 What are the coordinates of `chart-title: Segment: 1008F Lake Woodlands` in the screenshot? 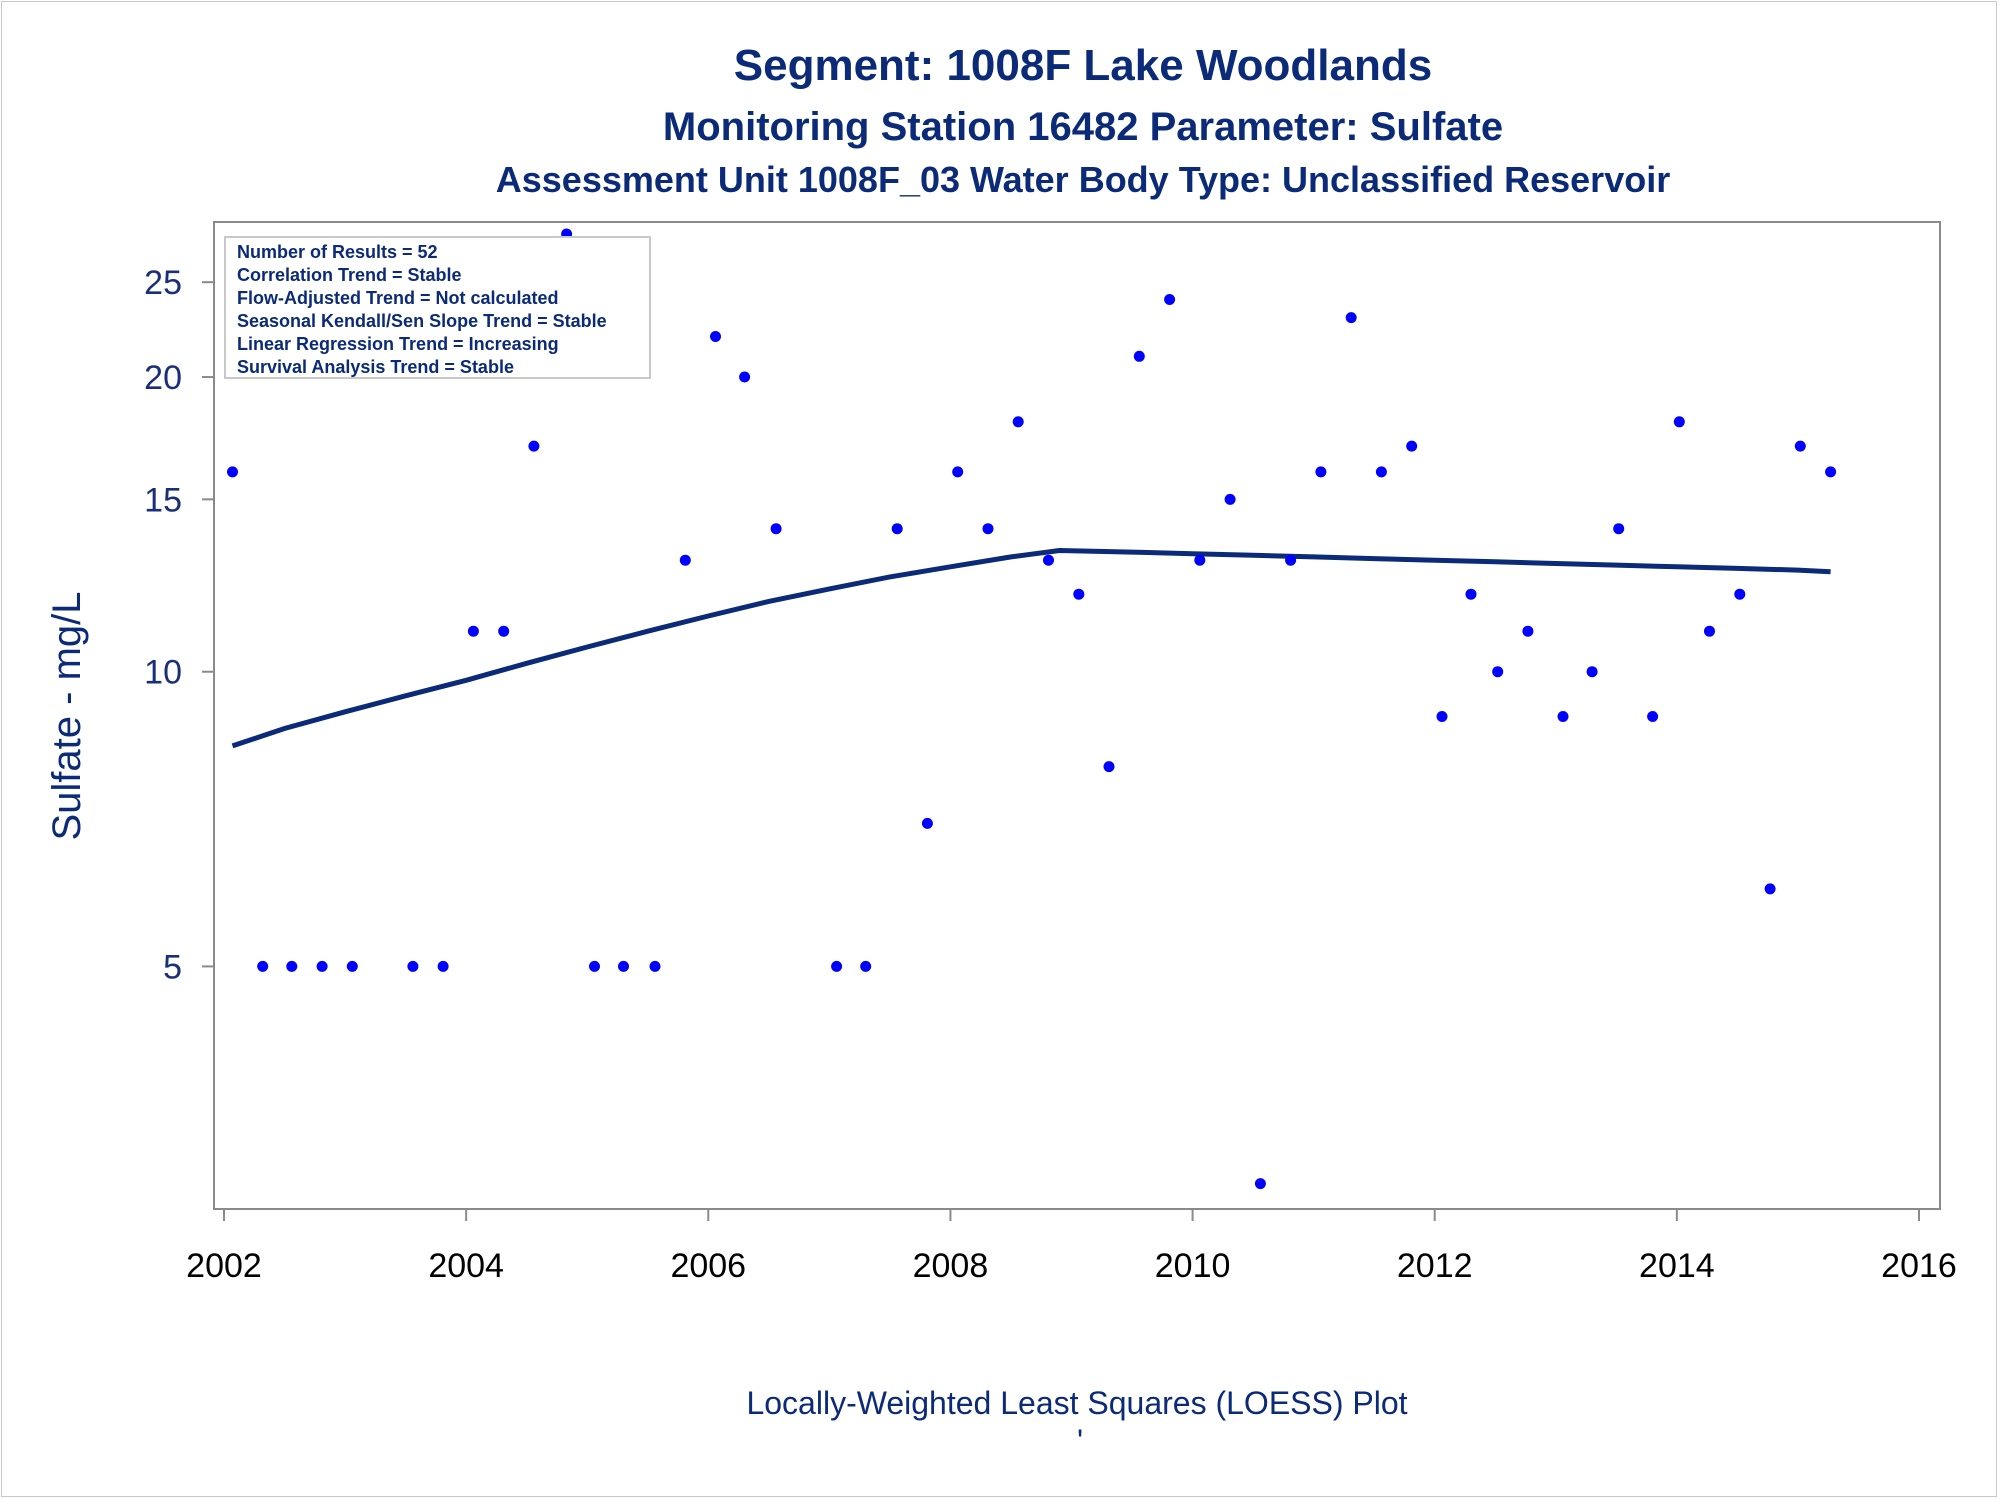 It's located at (1083, 65).